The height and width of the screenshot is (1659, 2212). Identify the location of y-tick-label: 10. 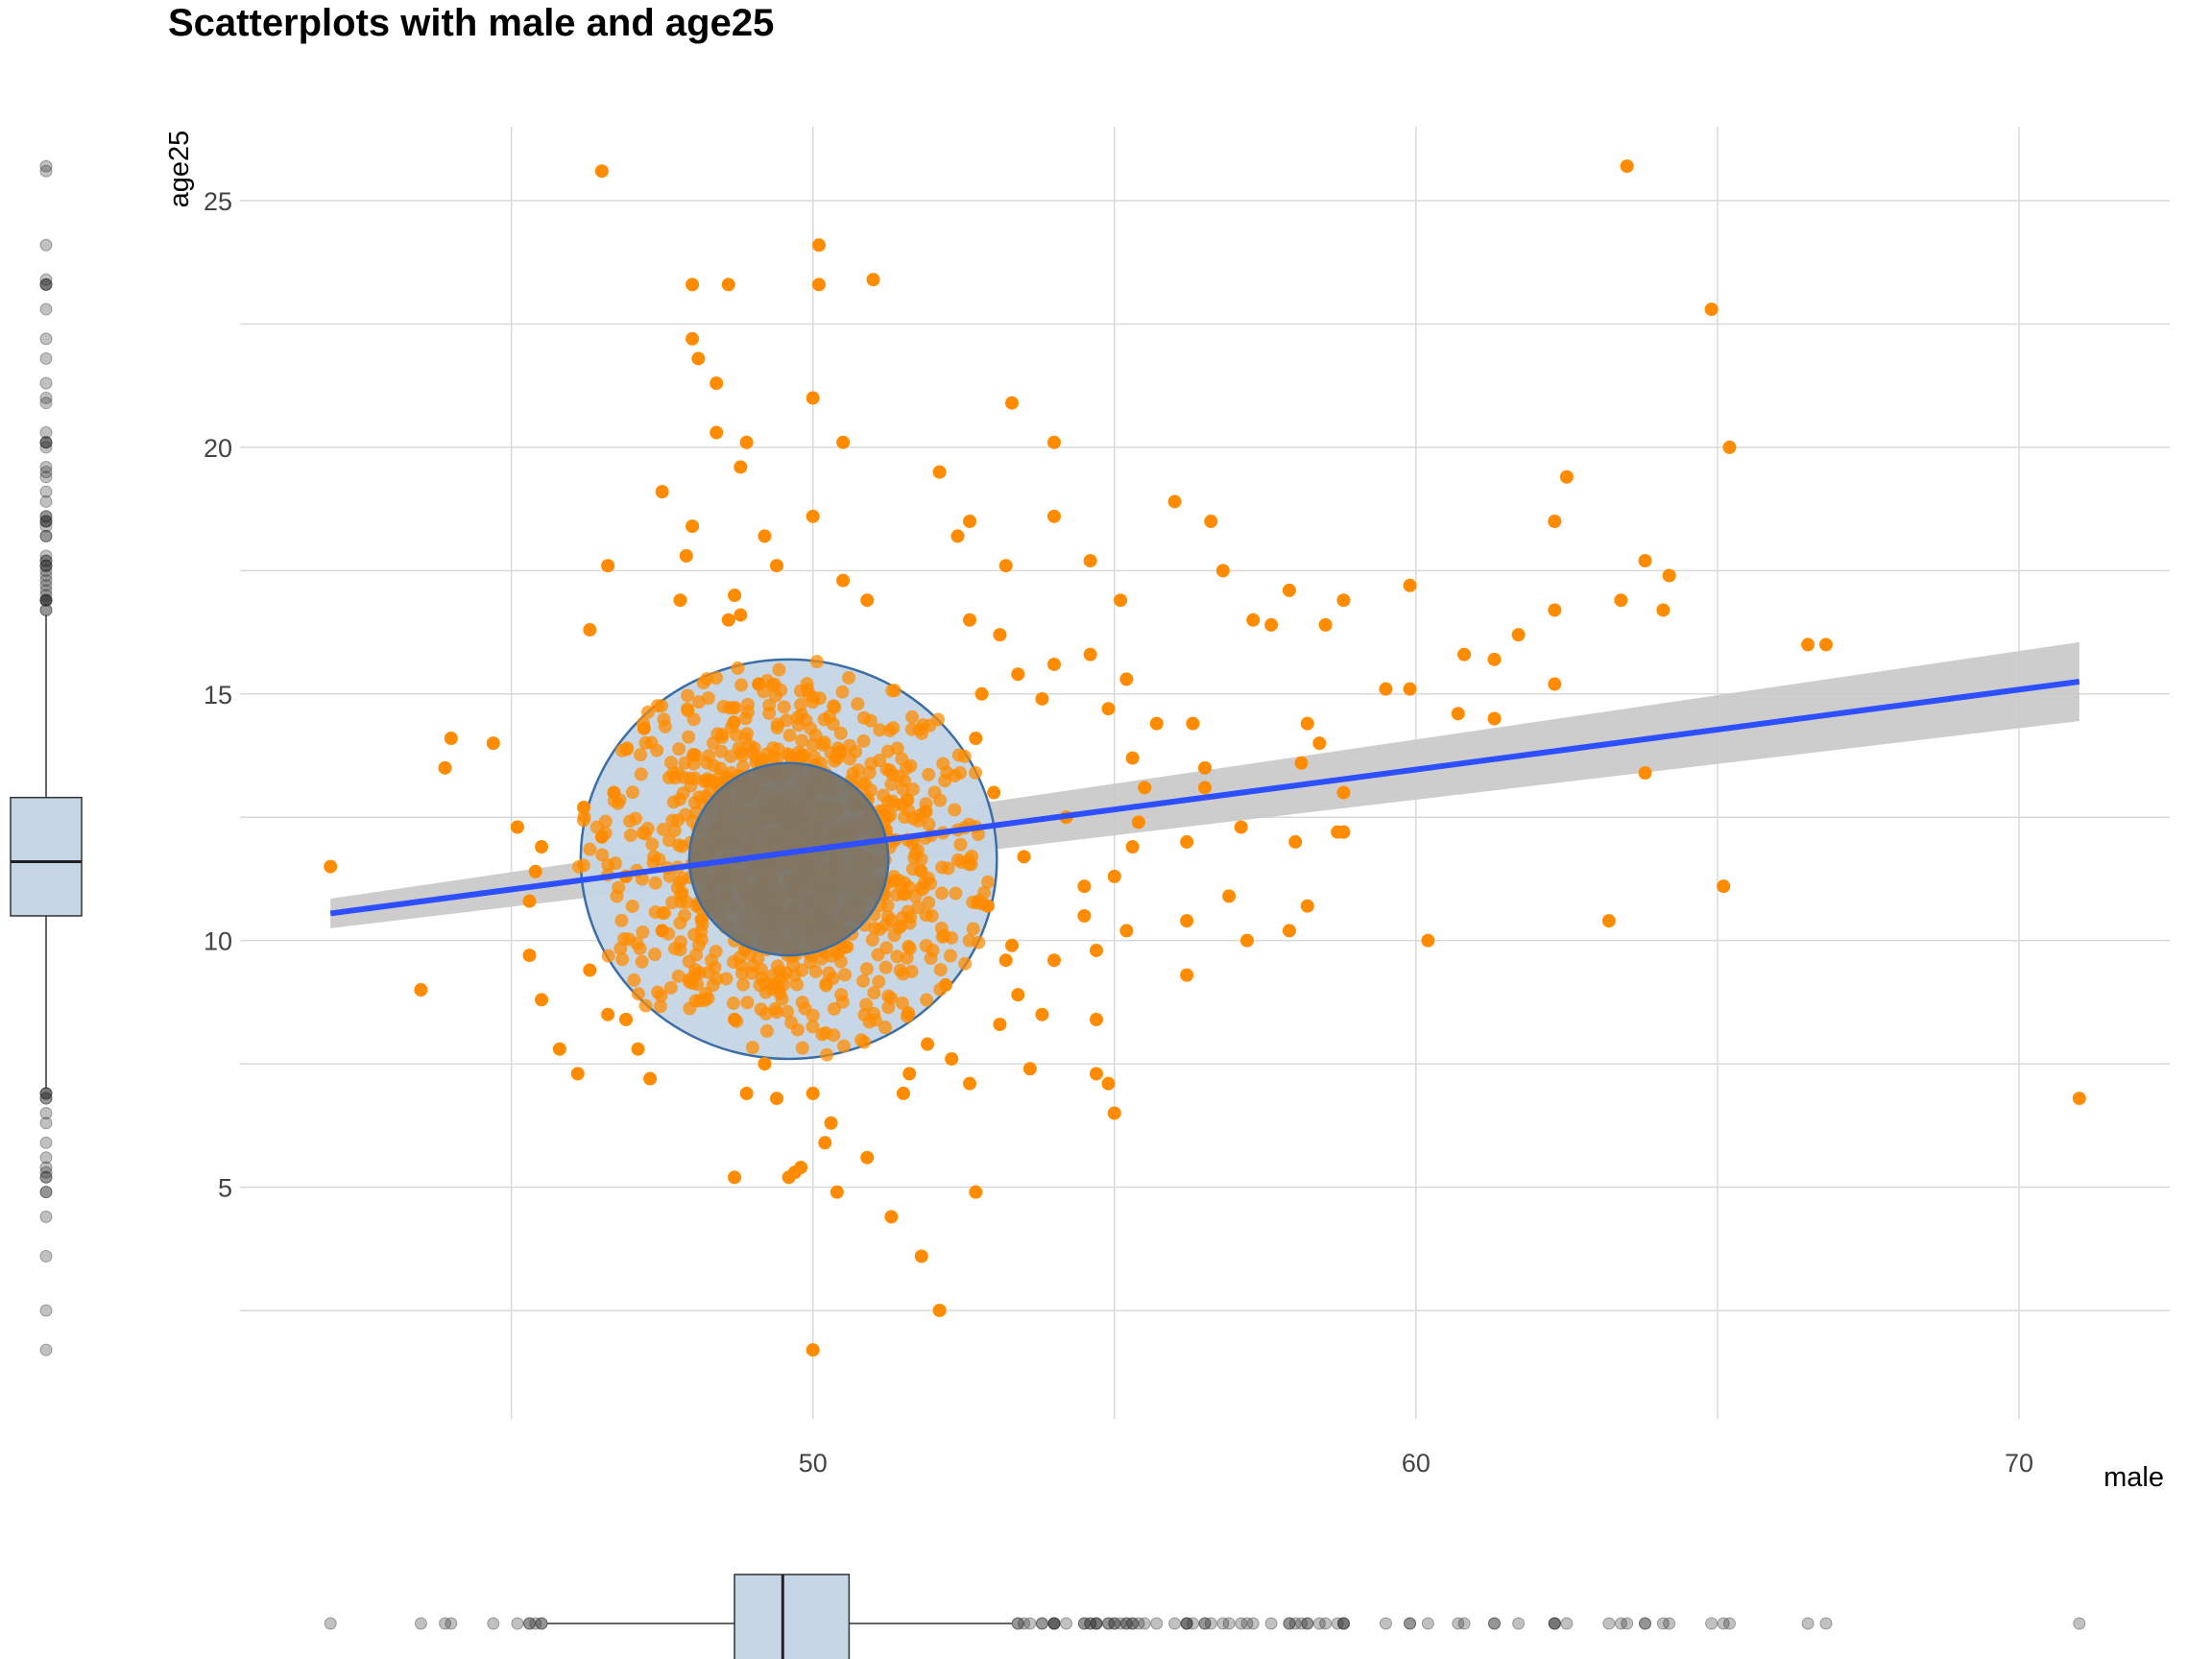
(218, 941).